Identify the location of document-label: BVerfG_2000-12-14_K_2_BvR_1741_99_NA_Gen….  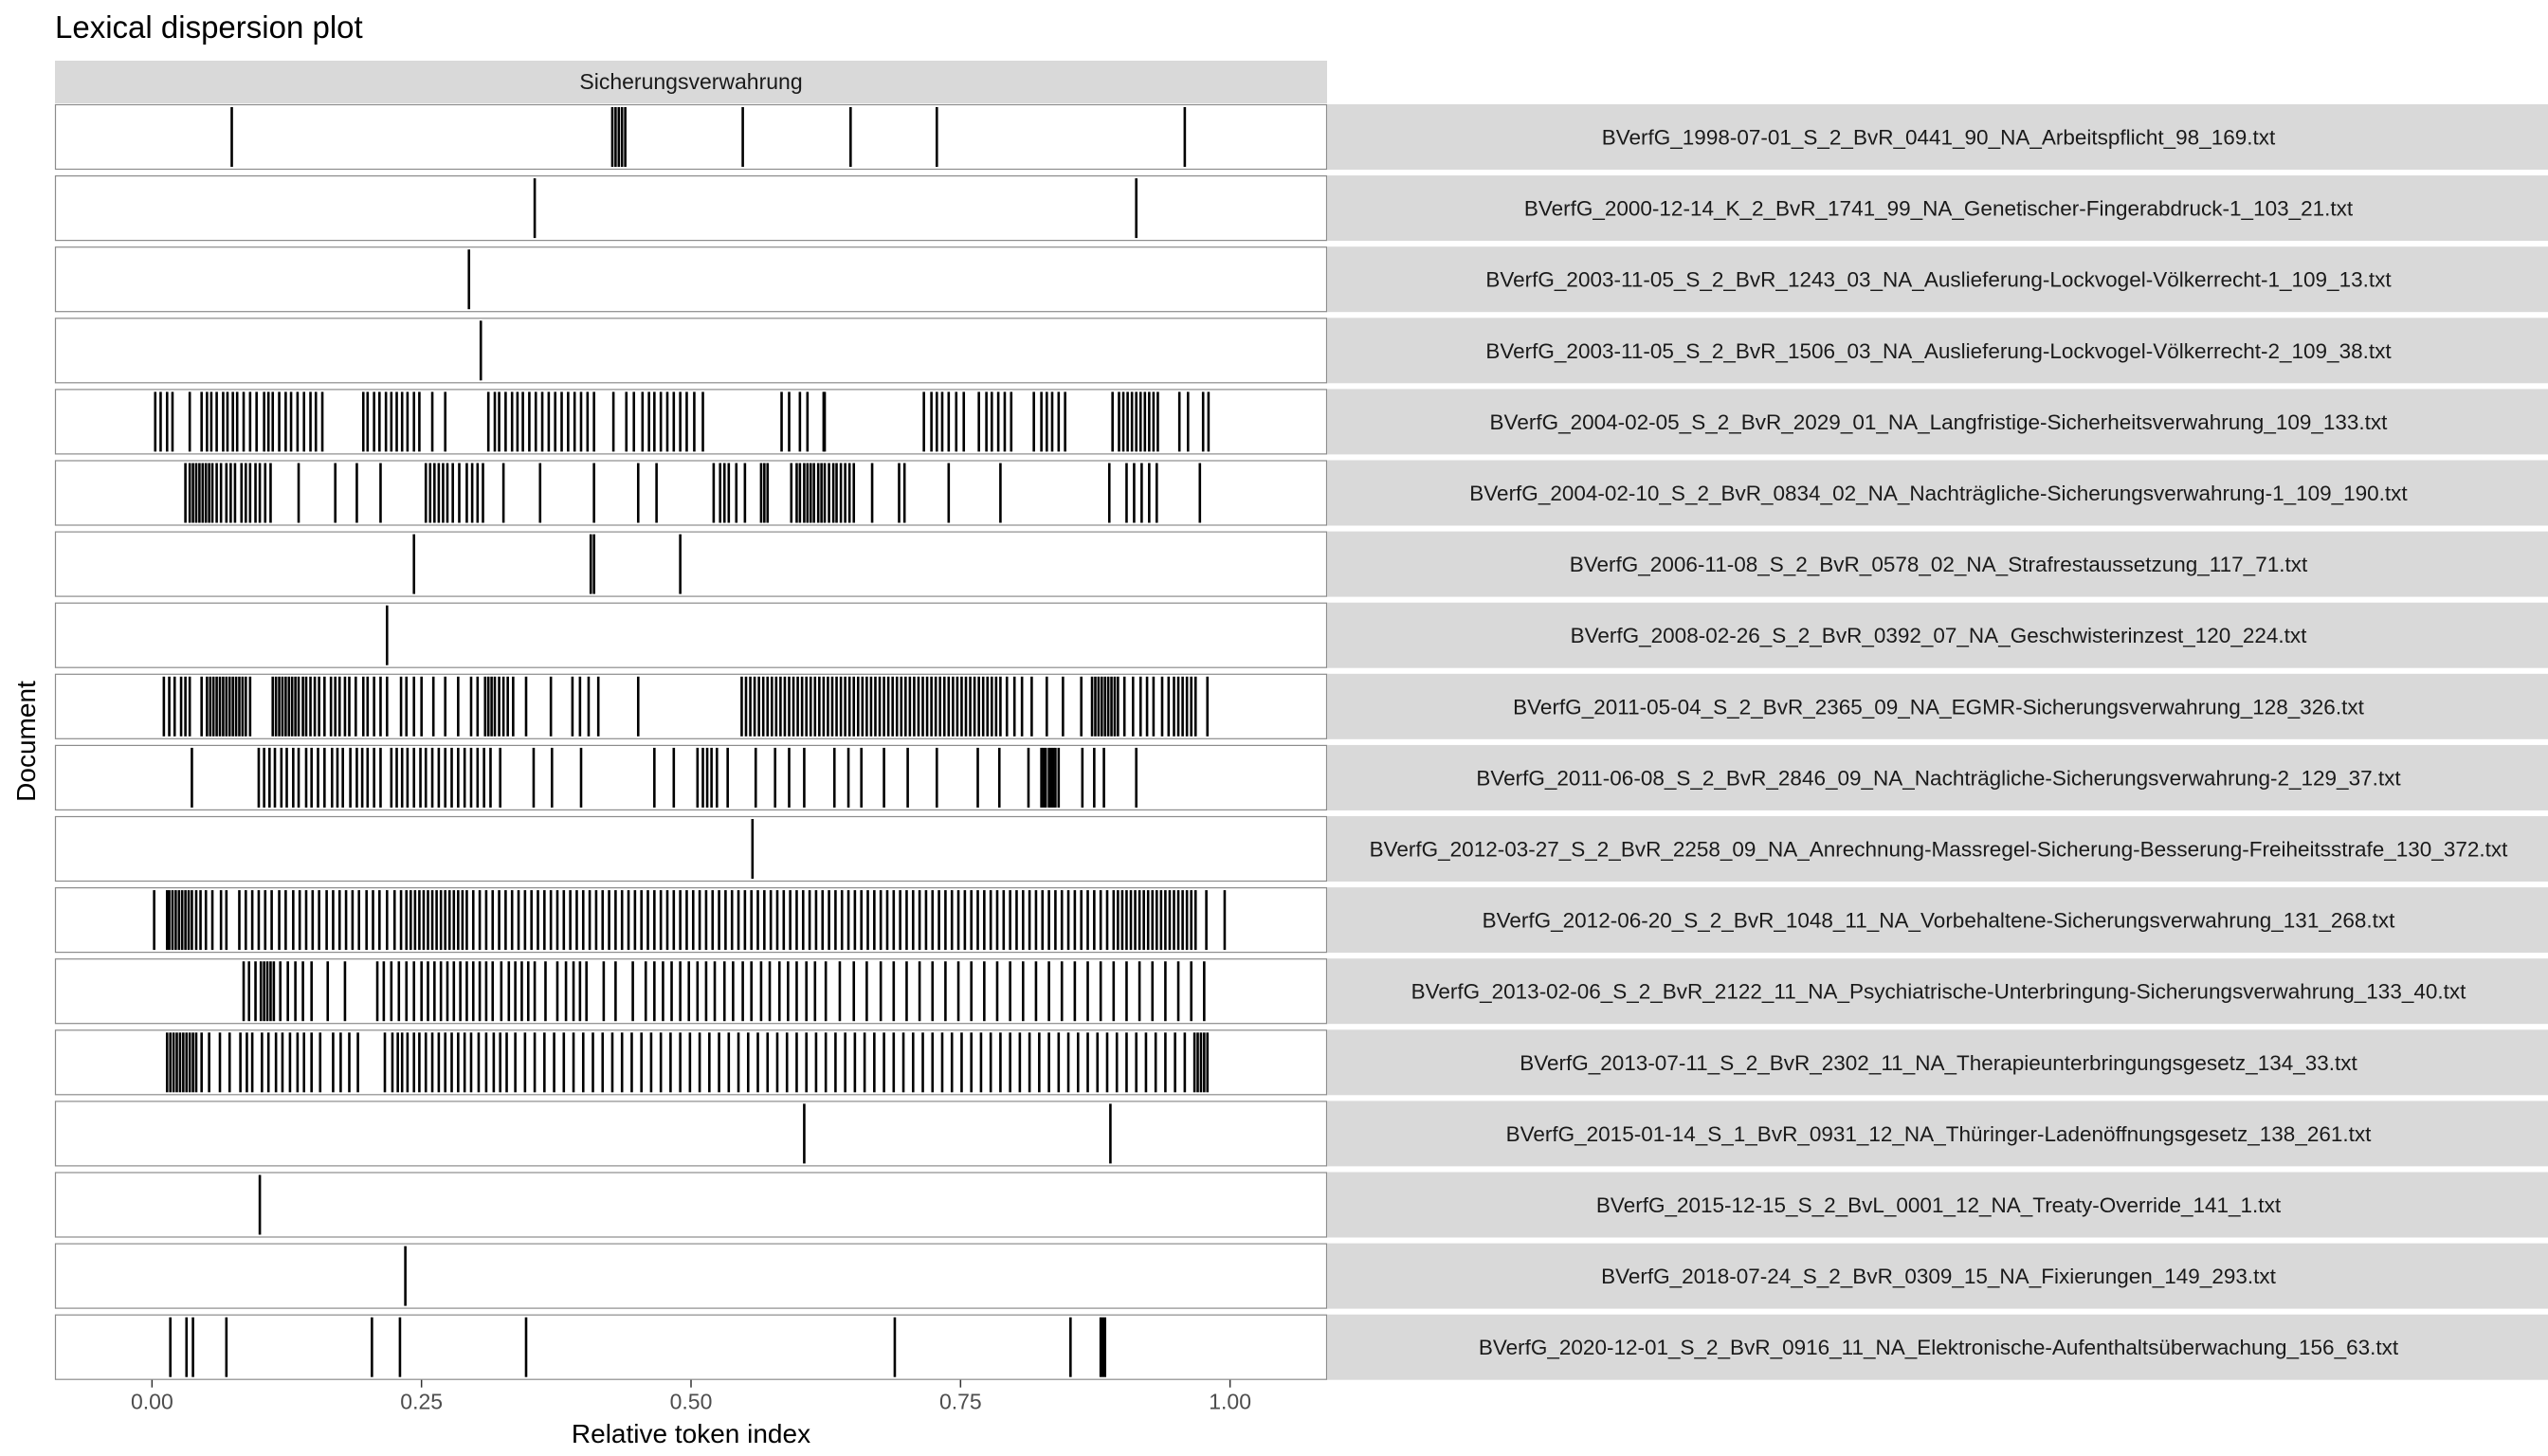
(1939, 209).